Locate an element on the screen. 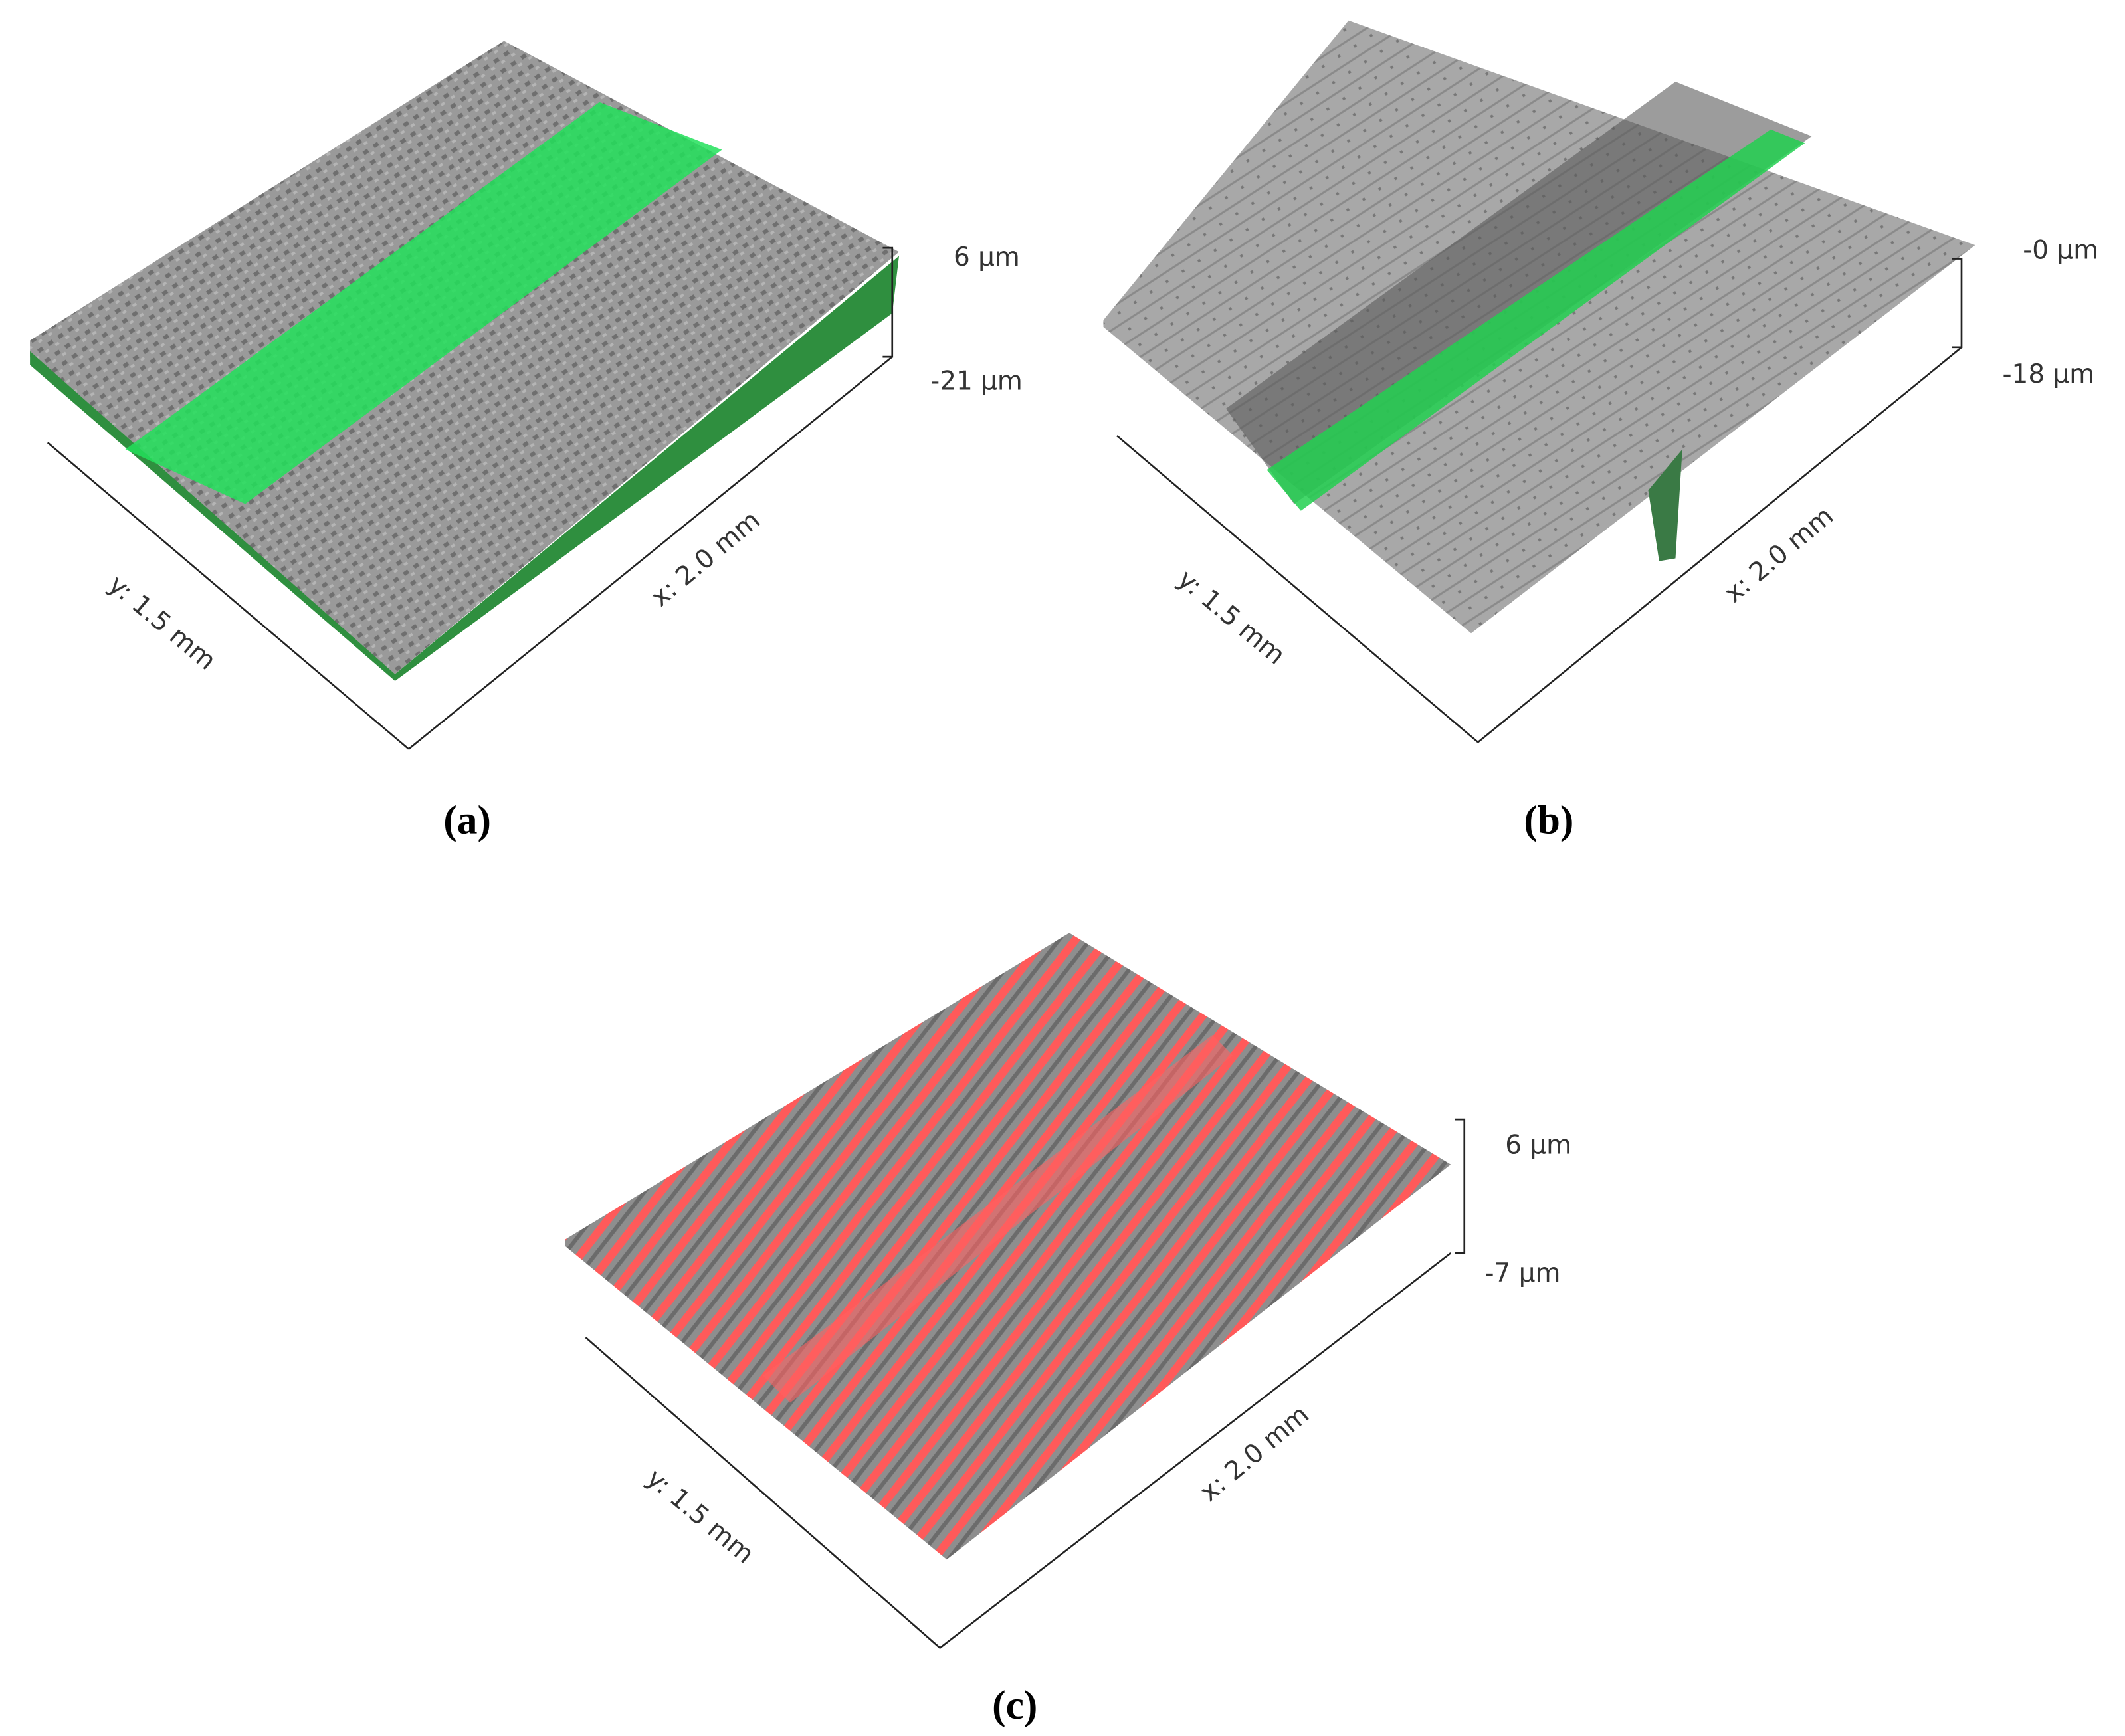 The image size is (2125, 1736). caption: (a) is located at coordinates (467, 821).